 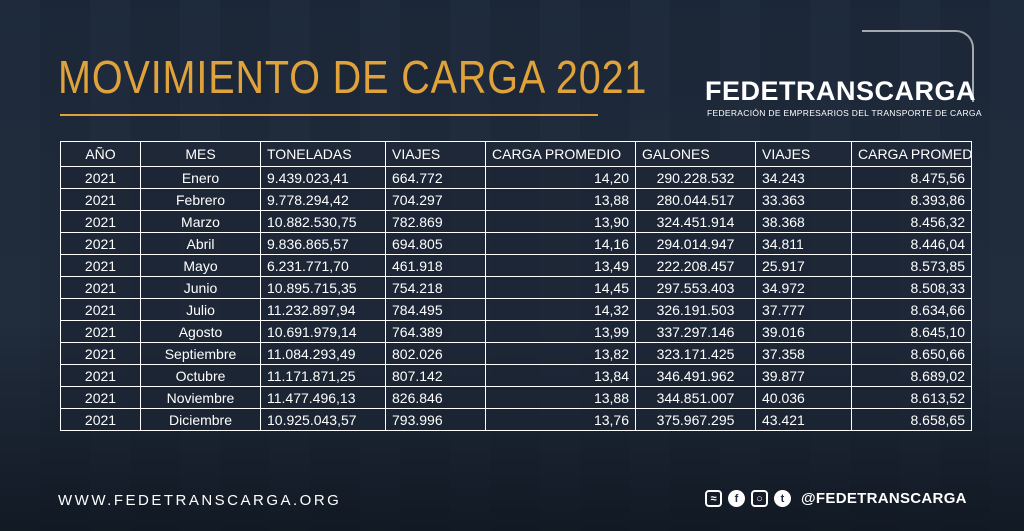 I want to click on table-cell: 39.016, so click(x=803, y=331).